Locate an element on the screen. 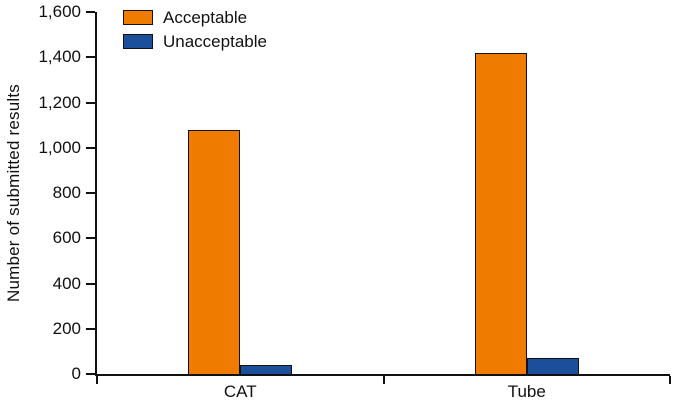  y-tick-label: 1,000 is located at coordinates (59, 147).